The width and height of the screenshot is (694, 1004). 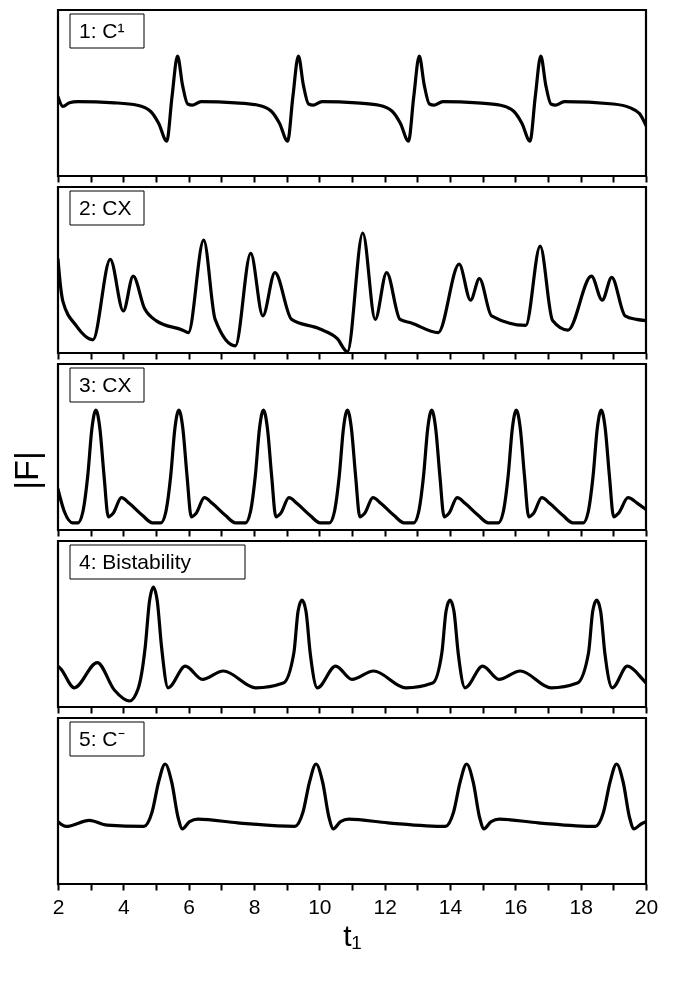 I want to click on text: 4: Bistability, so click(x=135, y=561).